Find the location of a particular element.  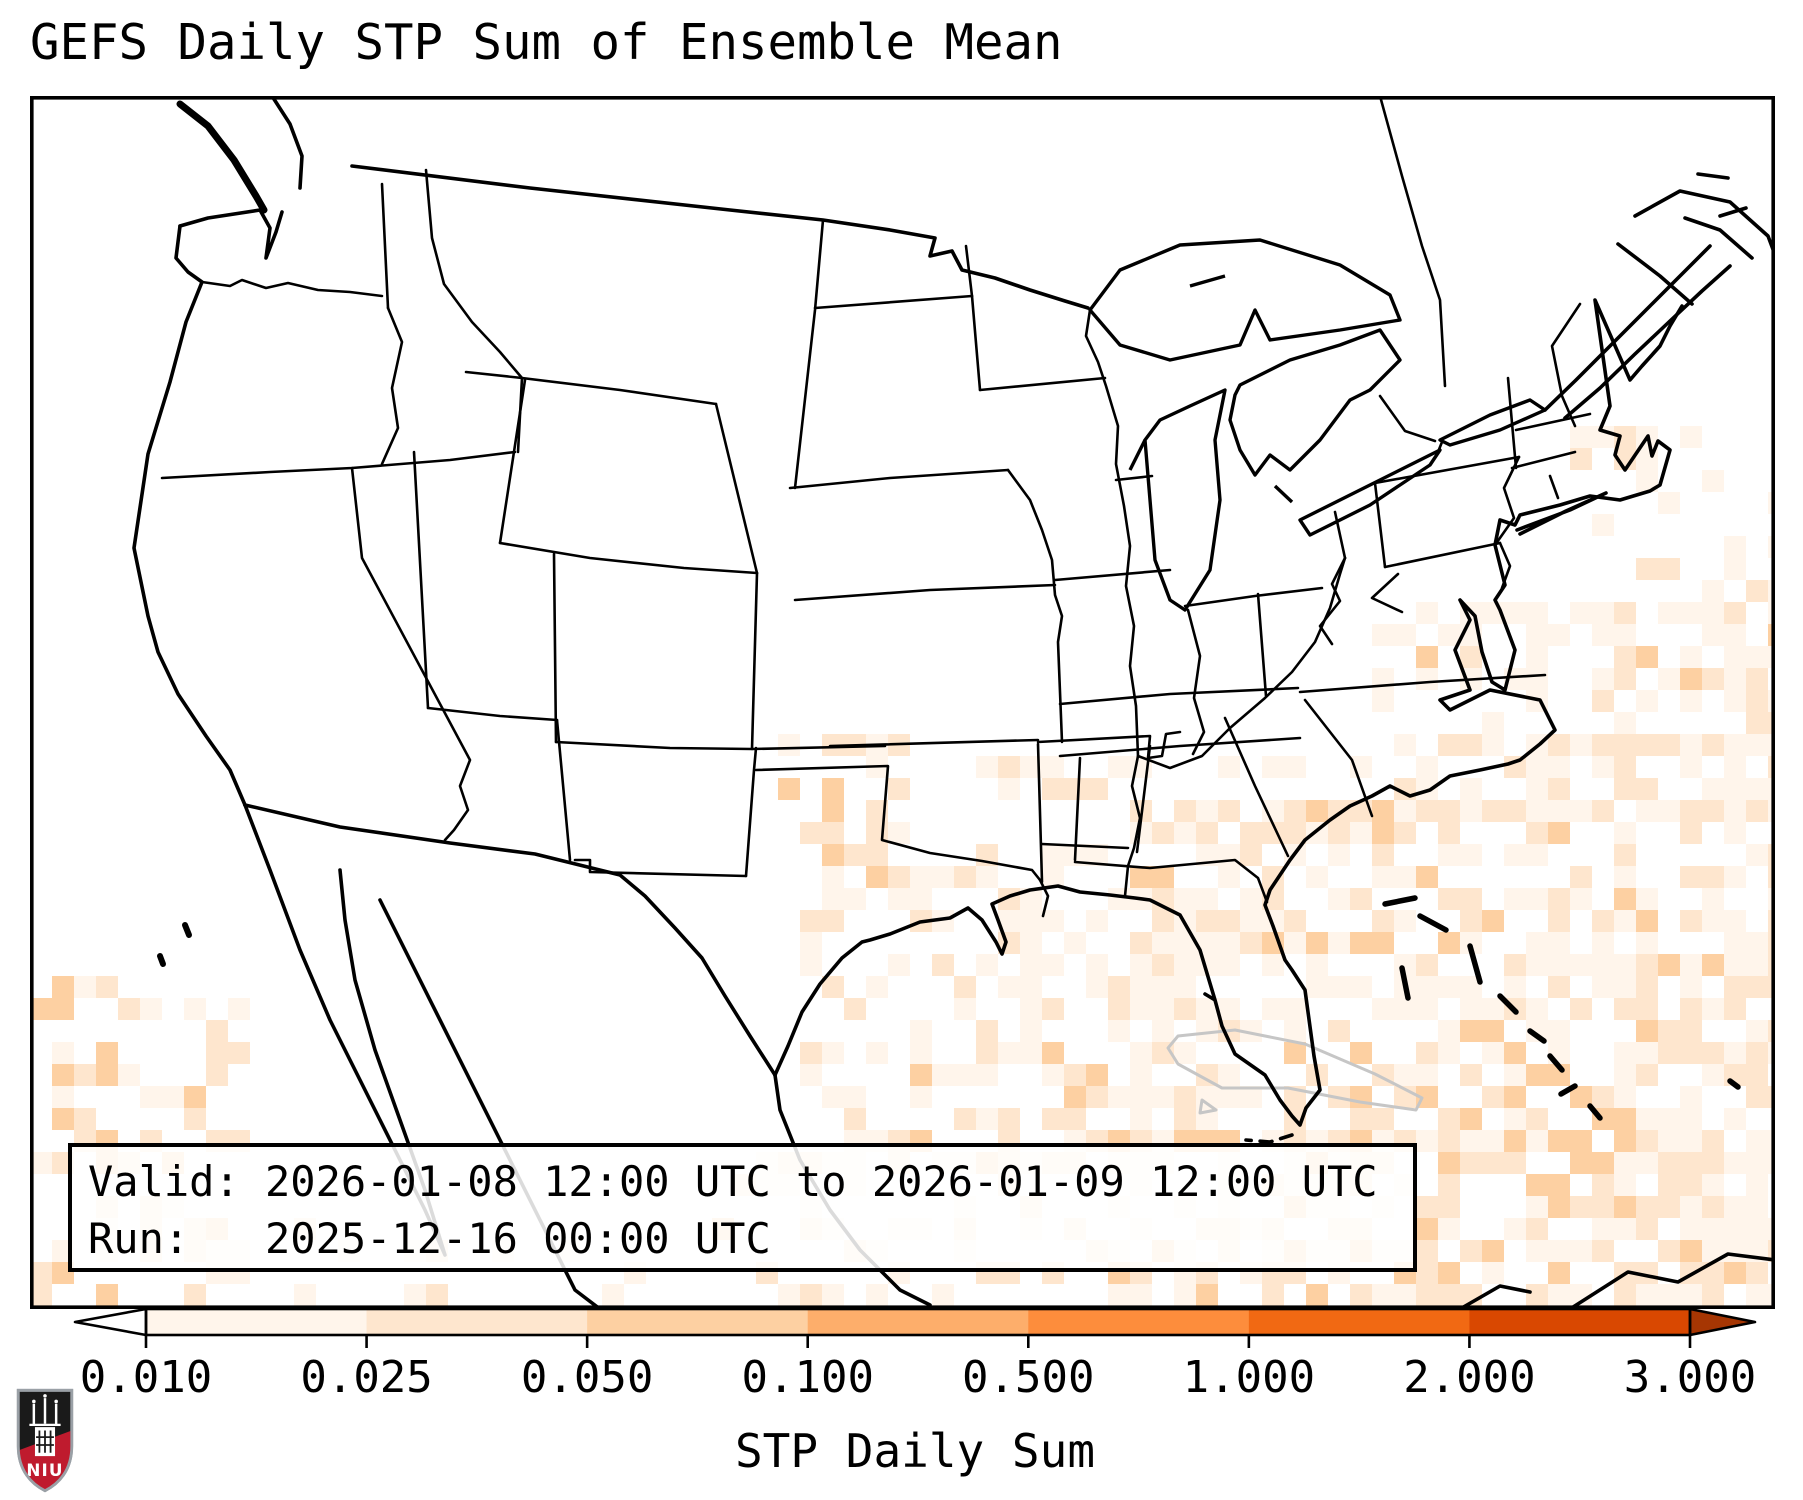

ma-nh-border is located at coordinates (1553, 422).